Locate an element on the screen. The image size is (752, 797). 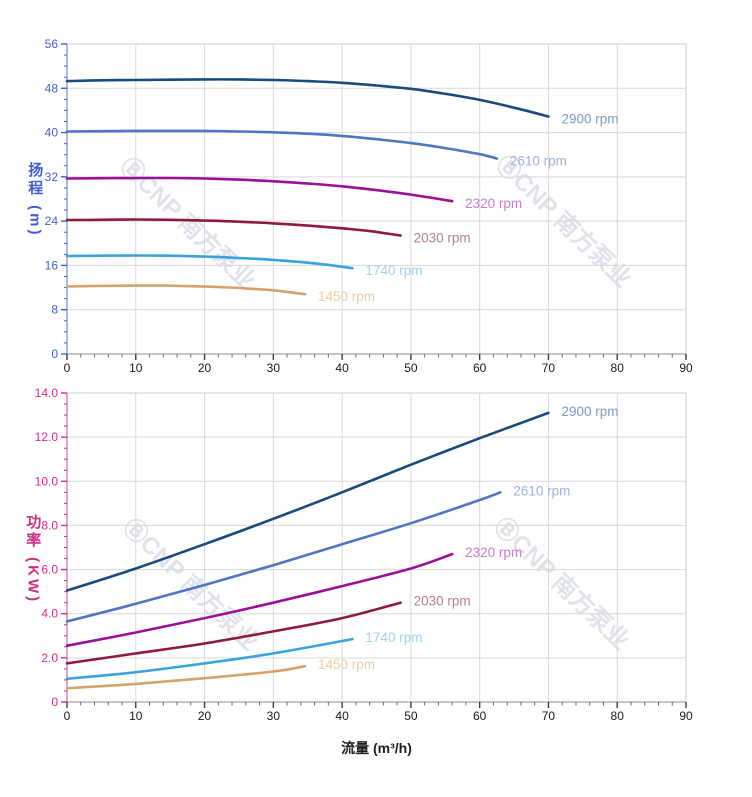
head-axis-title: 扬程 (m) is located at coordinates (35, 200).